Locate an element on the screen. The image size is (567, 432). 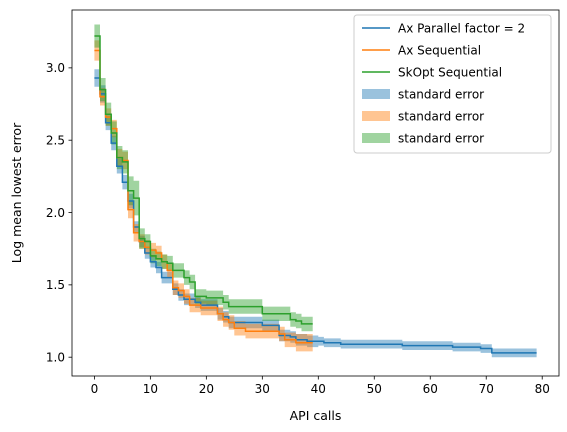
y-axis-ticks: 1.0 1.5 2.0 2.5 3.0 is located at coordinates (59, 212).